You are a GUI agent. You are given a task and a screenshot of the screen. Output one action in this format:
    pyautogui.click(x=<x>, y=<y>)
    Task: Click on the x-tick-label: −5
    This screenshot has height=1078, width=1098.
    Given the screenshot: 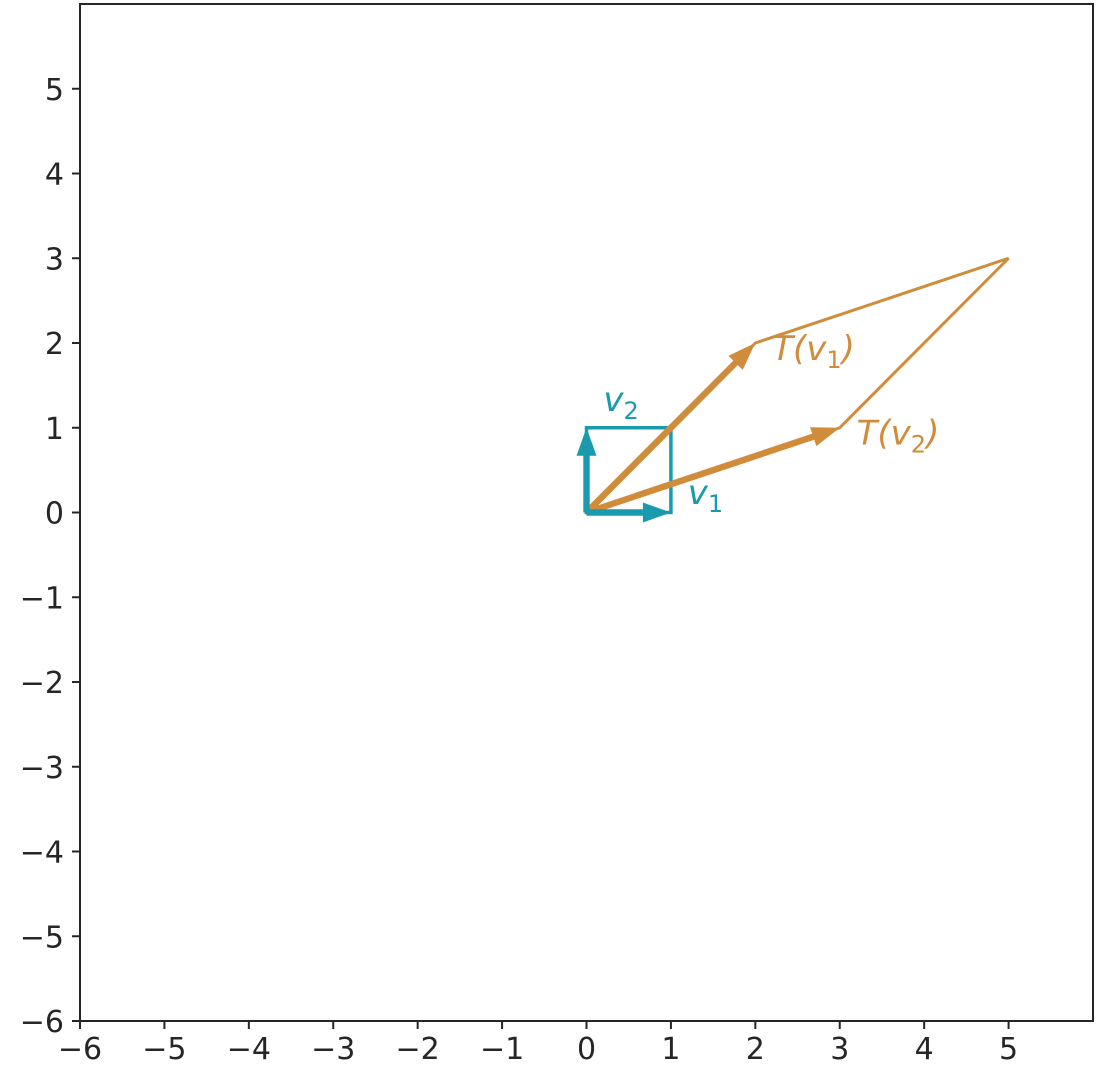 What is the action you would take?
    pyautogui.click(x=164, y=1049)
    